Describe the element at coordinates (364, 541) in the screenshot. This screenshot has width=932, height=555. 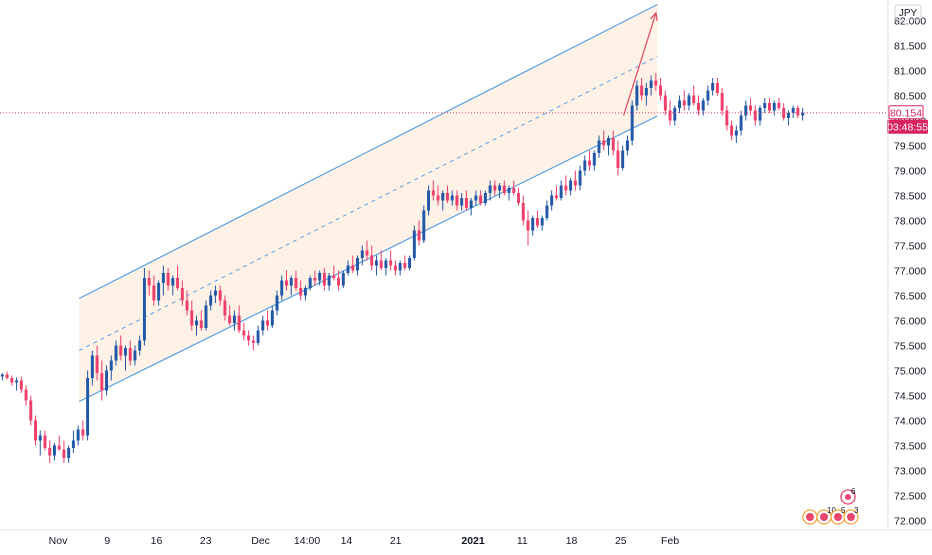
I see `time-axis: Nov 9 16 23 Dec 14:00 14 21 2021 11 18 25 Feb` at that location.